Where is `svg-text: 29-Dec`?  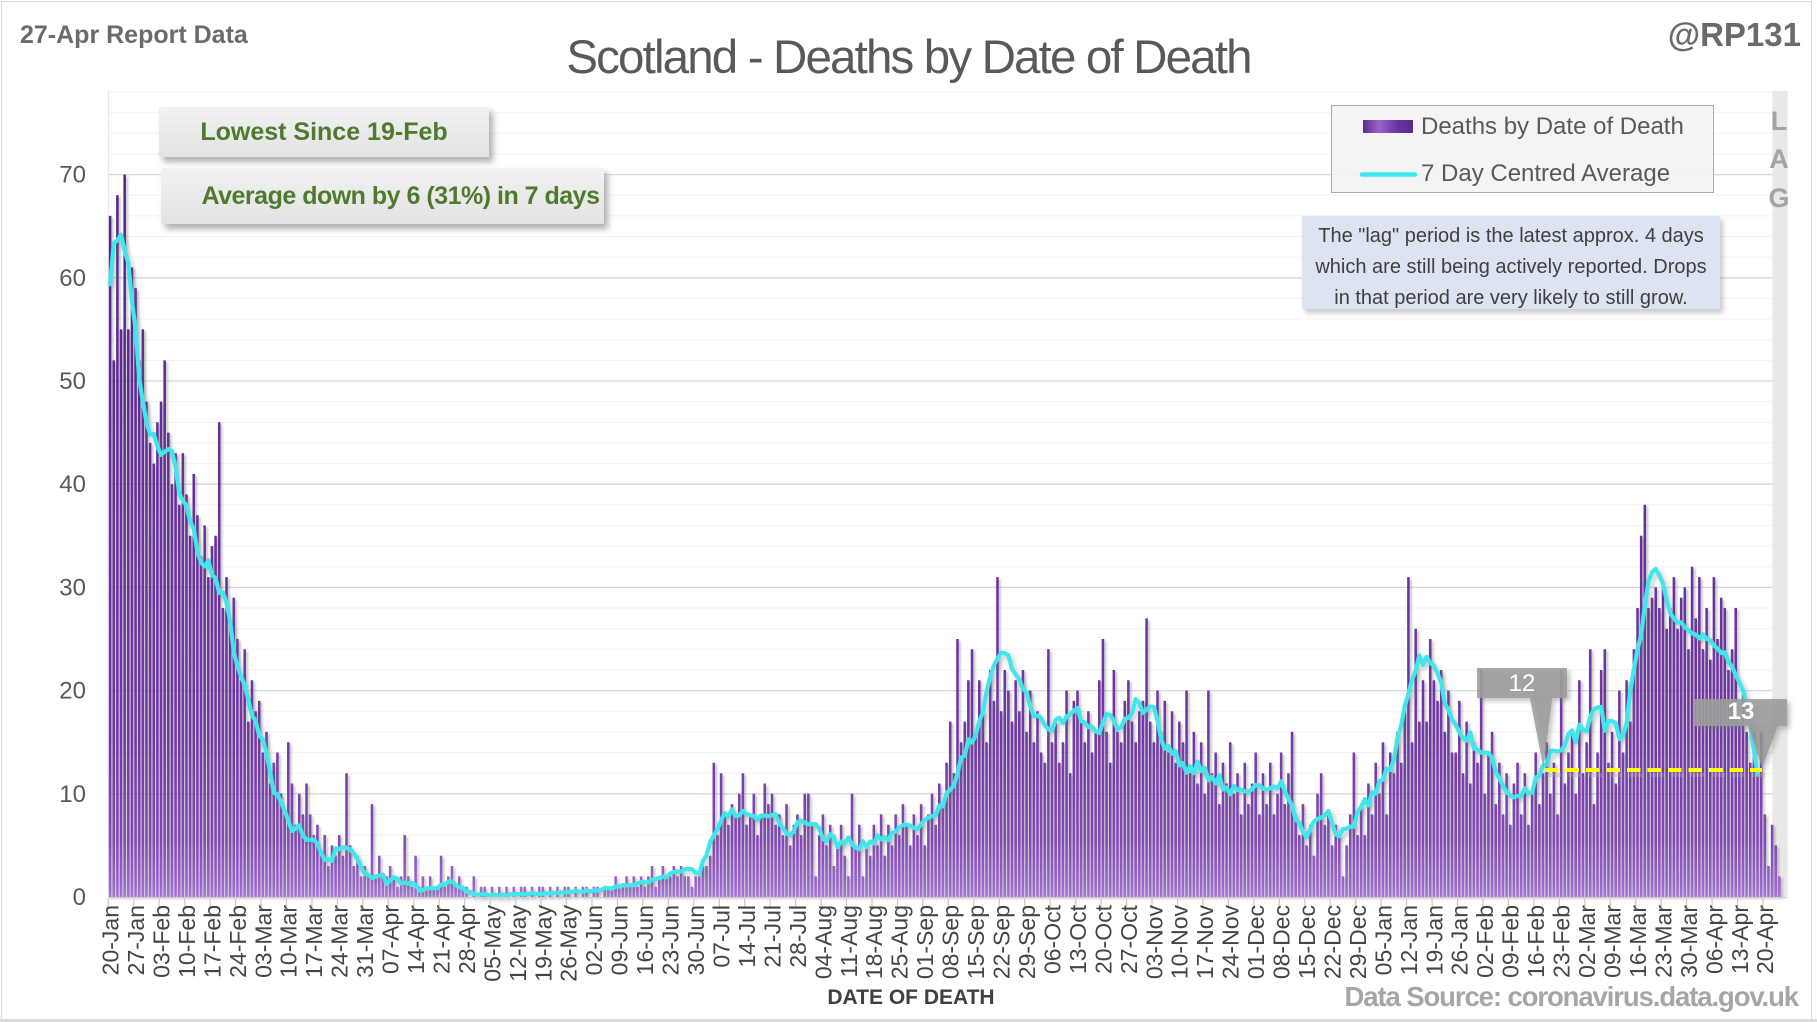
svg-text: 29-Dec is located at coordinates (1358, 942).